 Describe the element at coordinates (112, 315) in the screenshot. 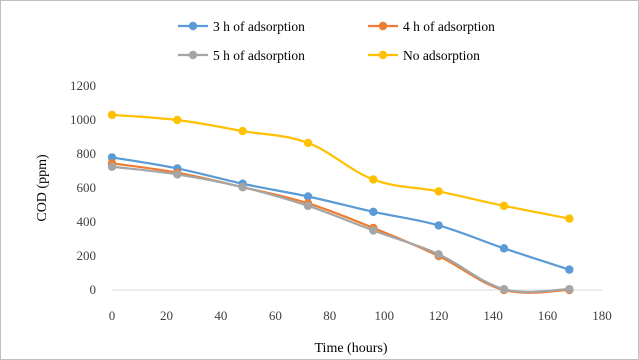

I see `x-tick-label: 0` at that location.